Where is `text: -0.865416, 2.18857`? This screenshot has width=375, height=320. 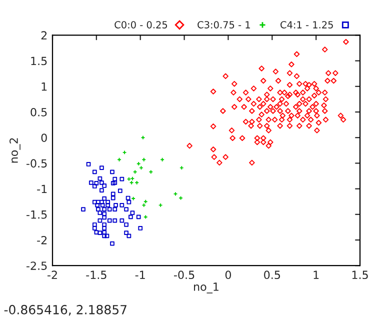
text: -0.865416, 2.18857 is located at coordinates (65, 310).